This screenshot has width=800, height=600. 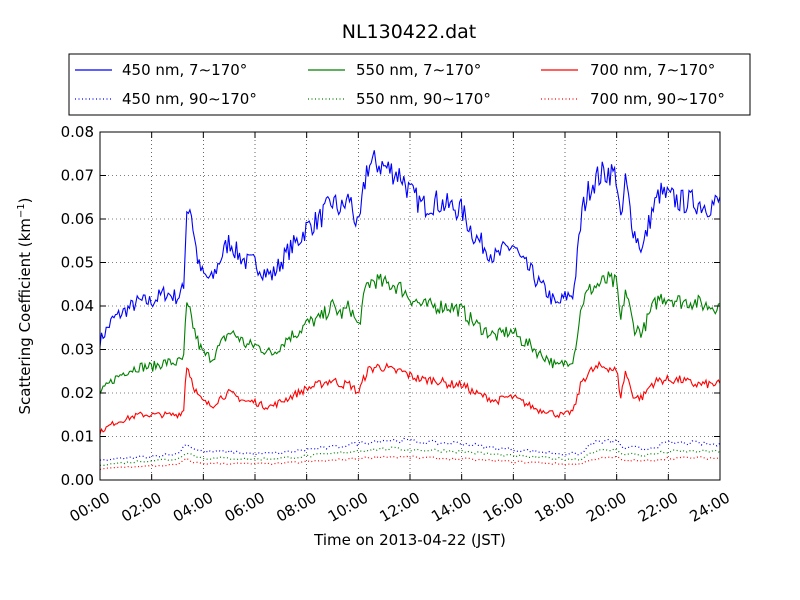 I want to click on y-tick-label: 0.05, so click(x=77, y=263).